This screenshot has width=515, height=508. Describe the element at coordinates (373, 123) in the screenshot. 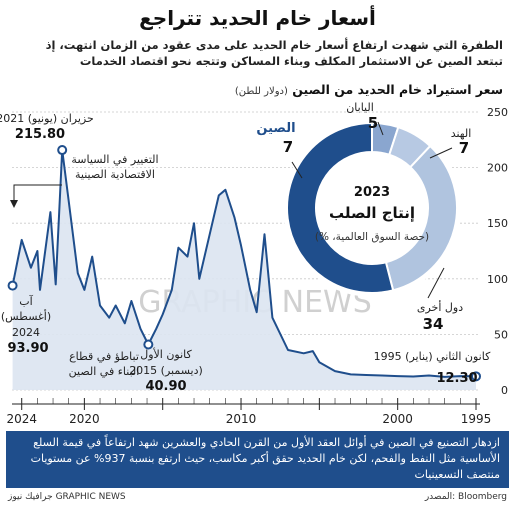

I see `value-japan: 5` at that location.